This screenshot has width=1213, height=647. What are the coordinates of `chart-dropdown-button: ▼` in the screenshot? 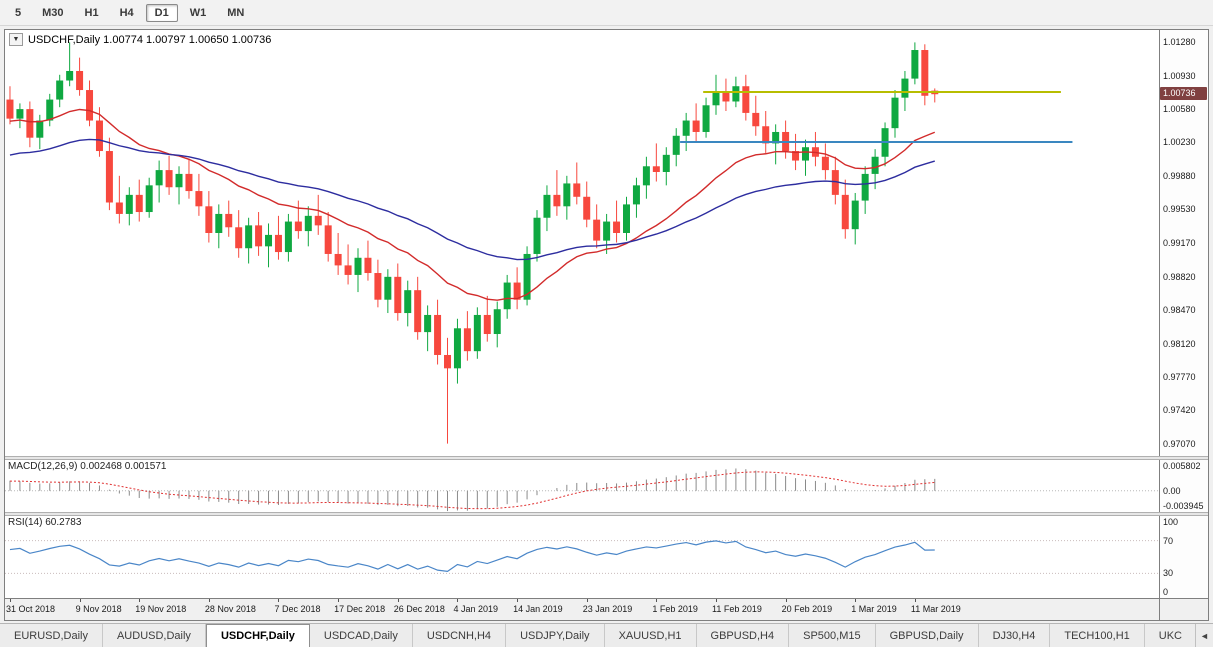 It's located at (16, 39).